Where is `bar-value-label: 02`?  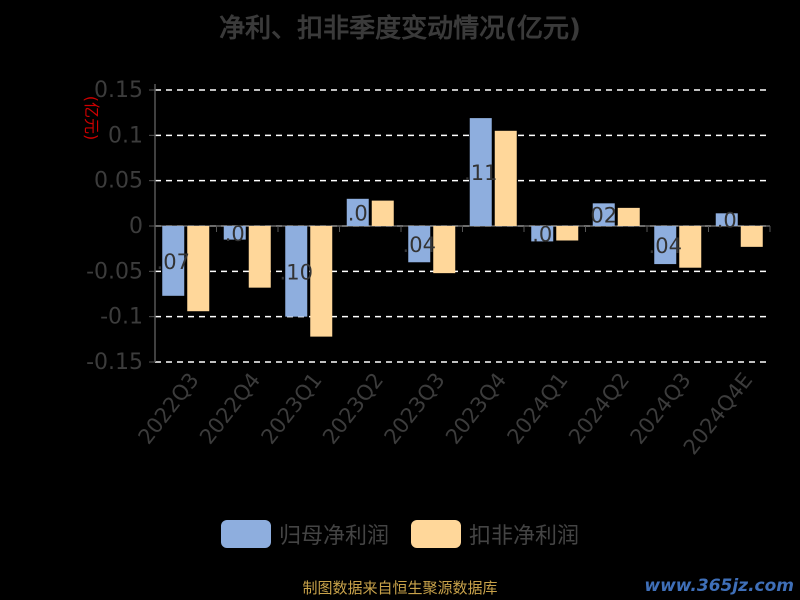 bar-value-label: 02 is located at coordinates (603, 216).